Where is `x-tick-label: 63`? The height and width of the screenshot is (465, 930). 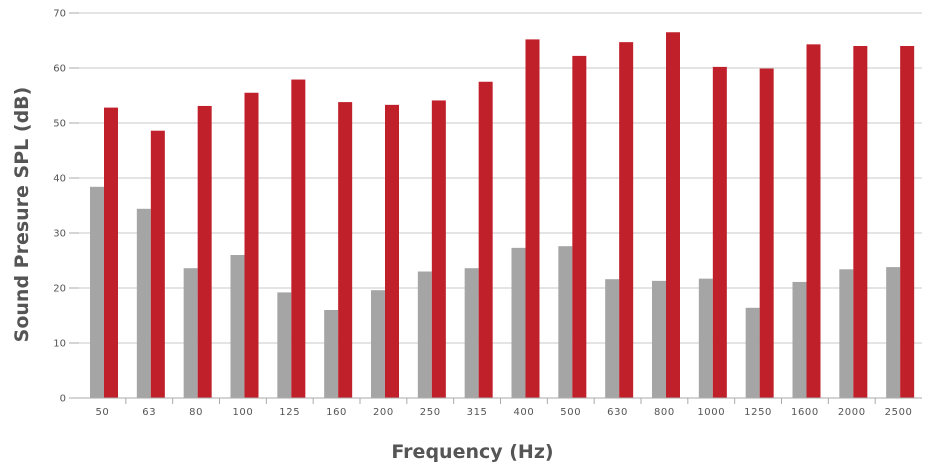 x-tick-label: 63 is located at coordinates (149, 412).